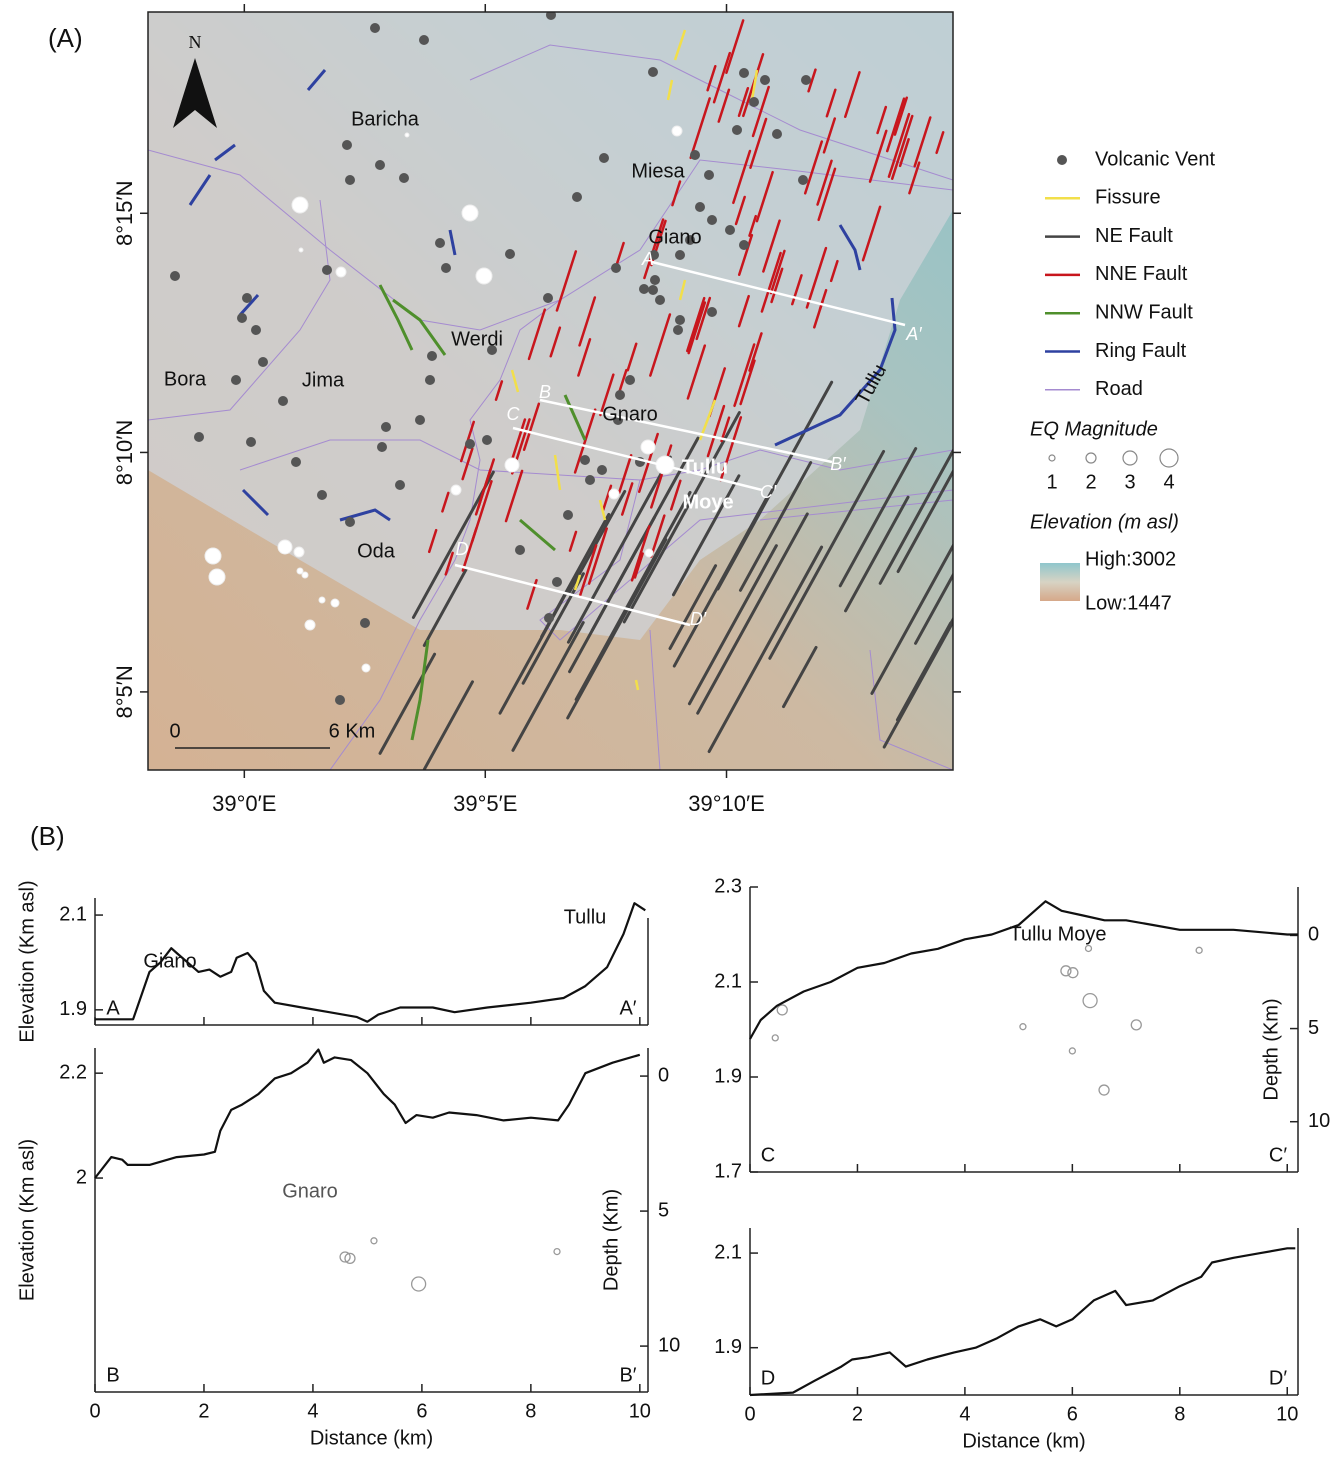  What do you see at coordinates (838, 464) in the screenshot?
I see `profile-label: B′` at bounding box center [838, 464].